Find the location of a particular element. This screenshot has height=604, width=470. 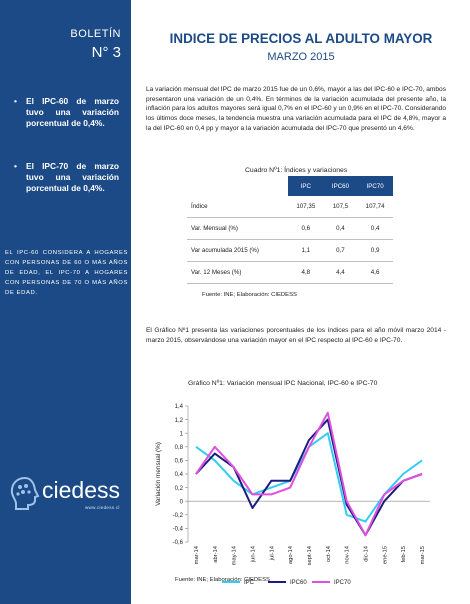

x-tick-label: jun-14 is located at coordinates (254, 554).